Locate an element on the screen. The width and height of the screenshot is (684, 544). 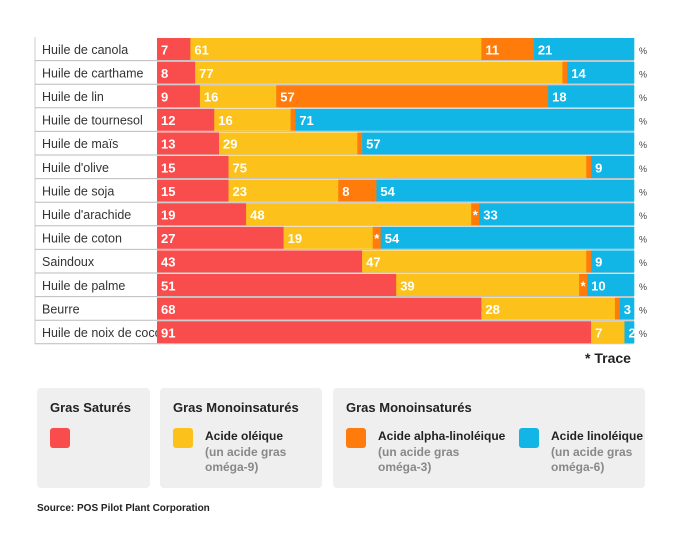
category-label: Huile d'arachide is located at coordinates (86, 215).